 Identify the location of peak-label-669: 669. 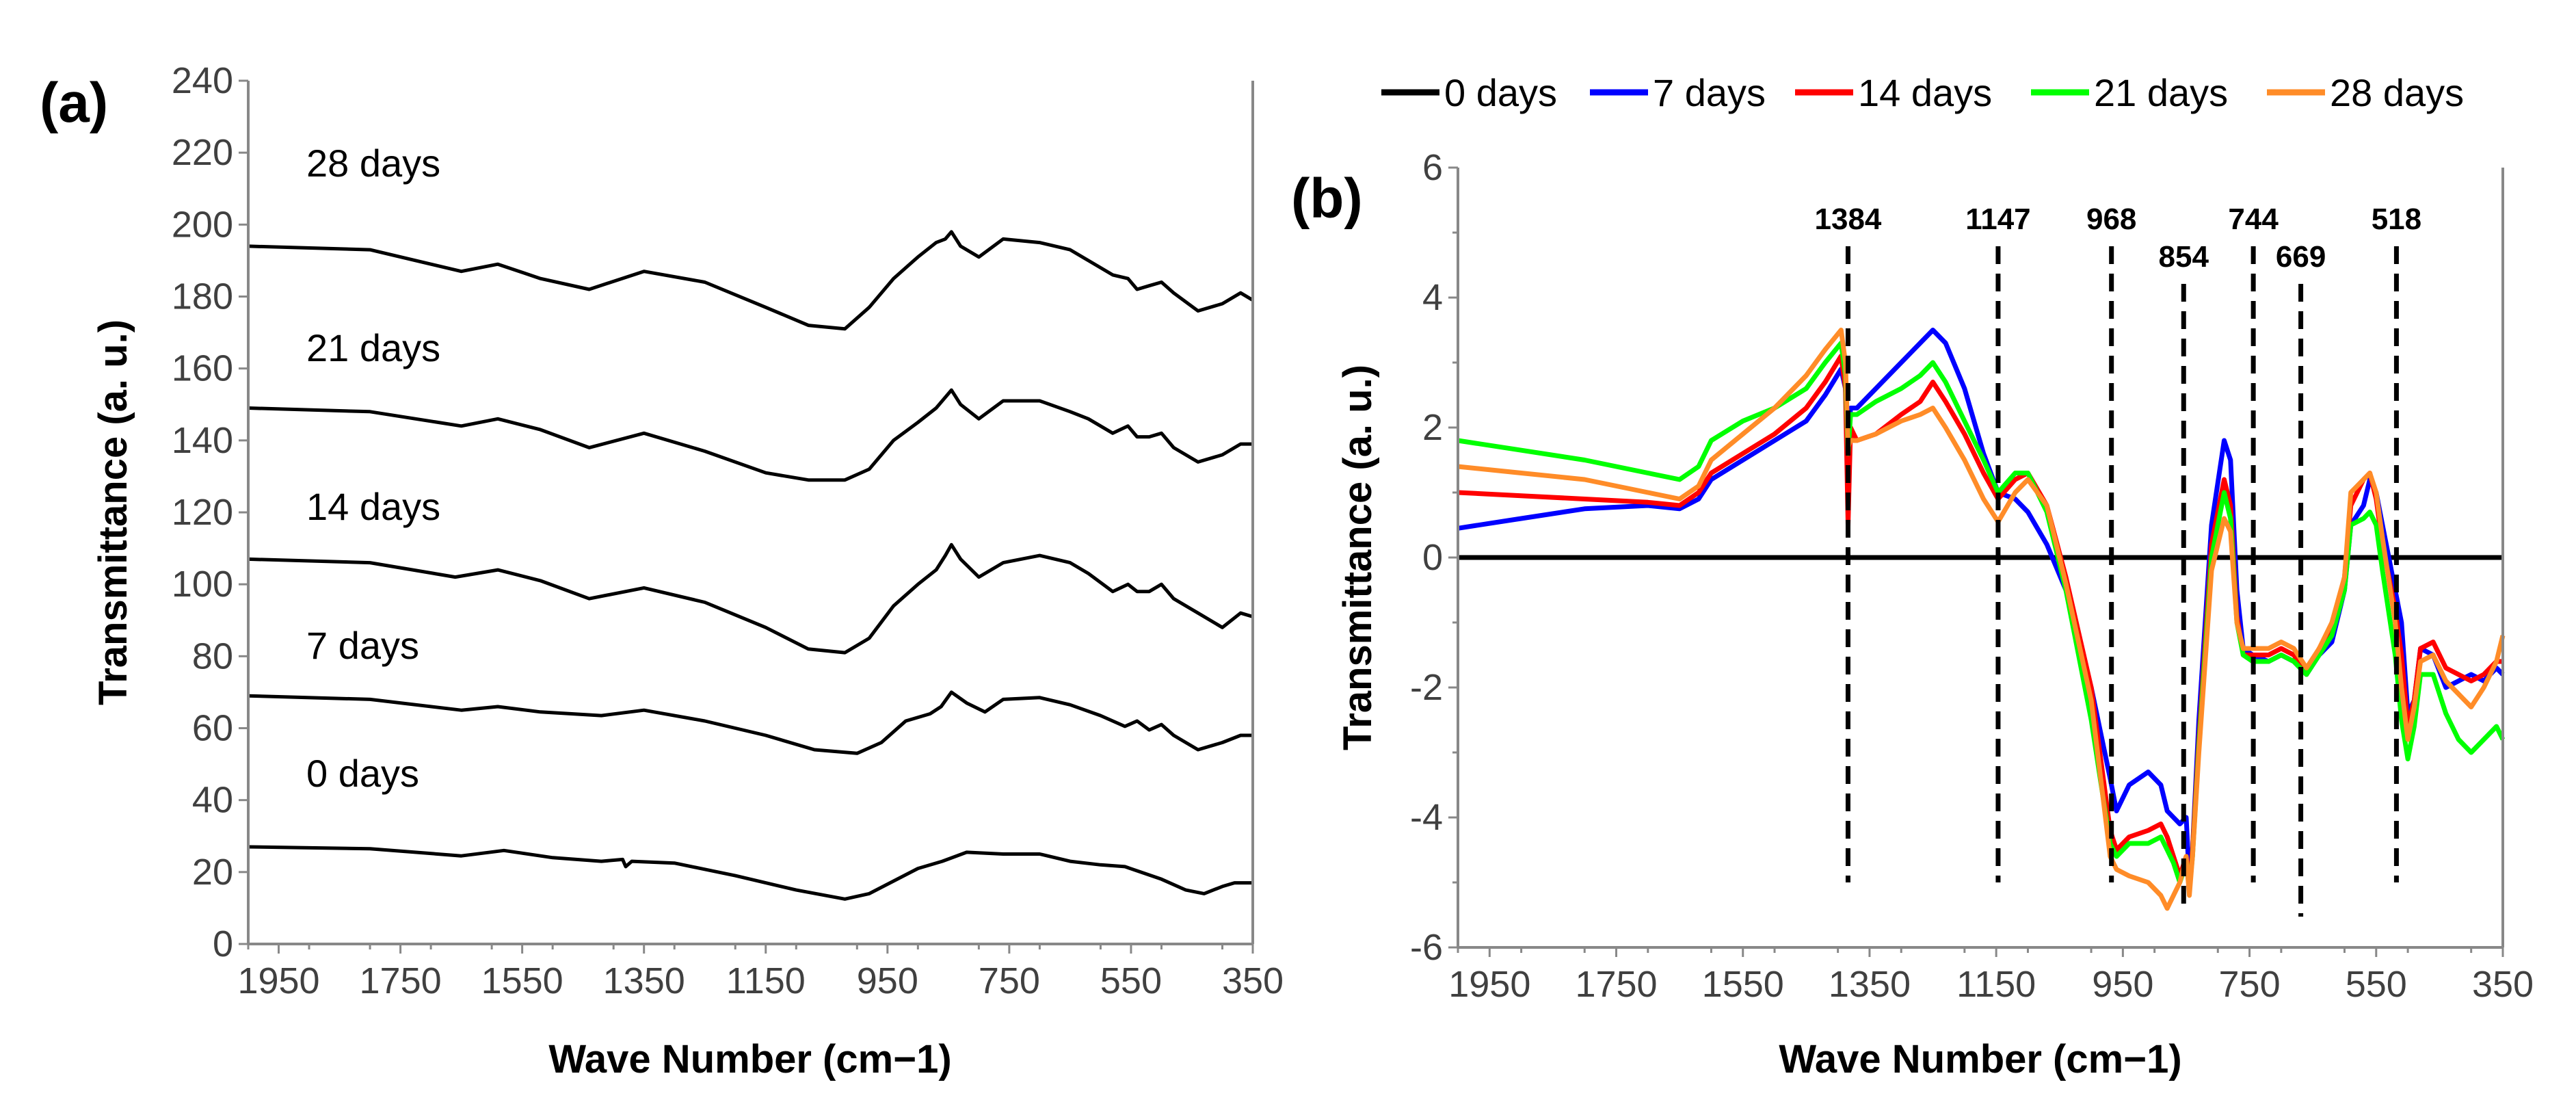
(2301, 257).